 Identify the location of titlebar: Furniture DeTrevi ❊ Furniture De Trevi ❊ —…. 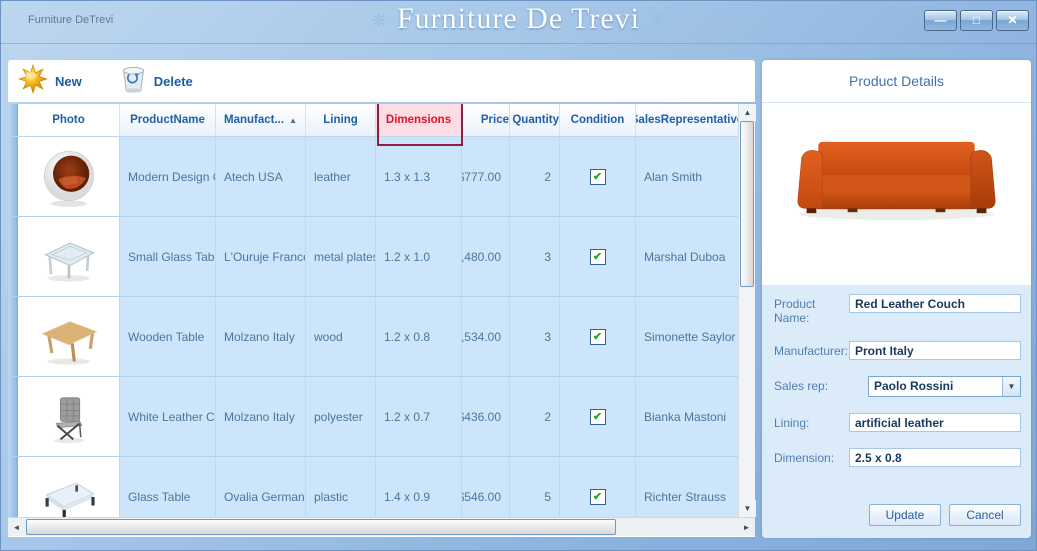
(518, 22).